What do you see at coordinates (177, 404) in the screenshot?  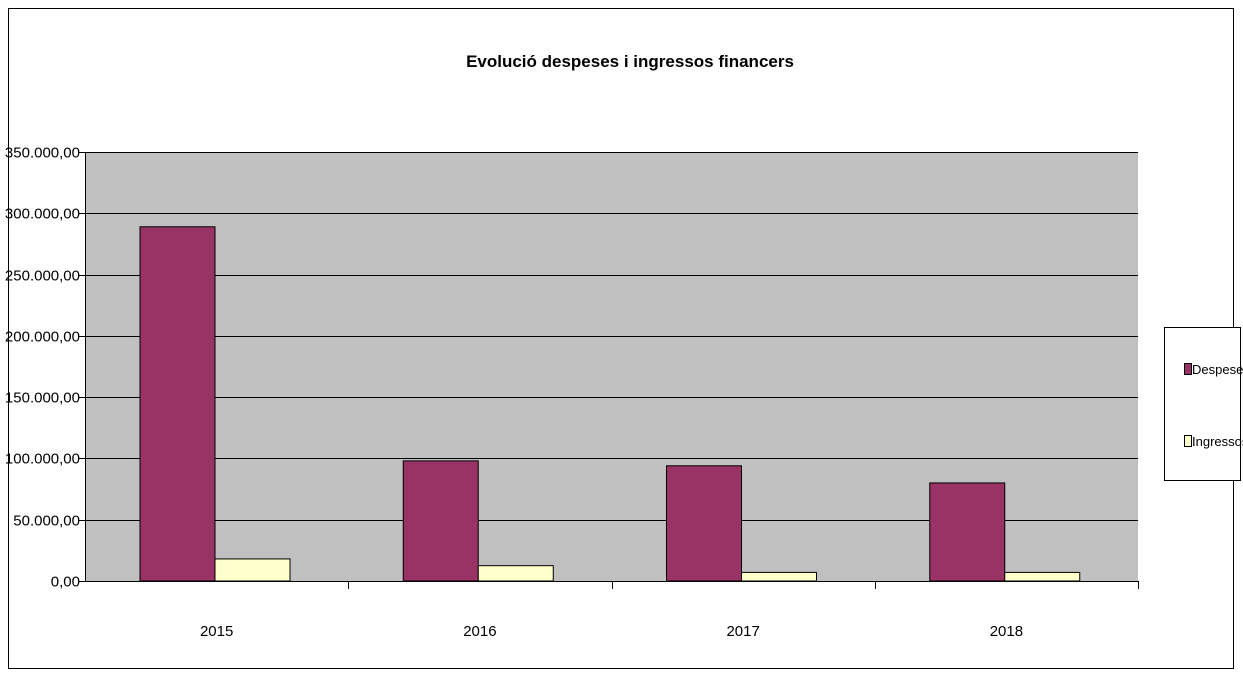 I see `bar-despeses-2015` at bounding box center [177, 404].